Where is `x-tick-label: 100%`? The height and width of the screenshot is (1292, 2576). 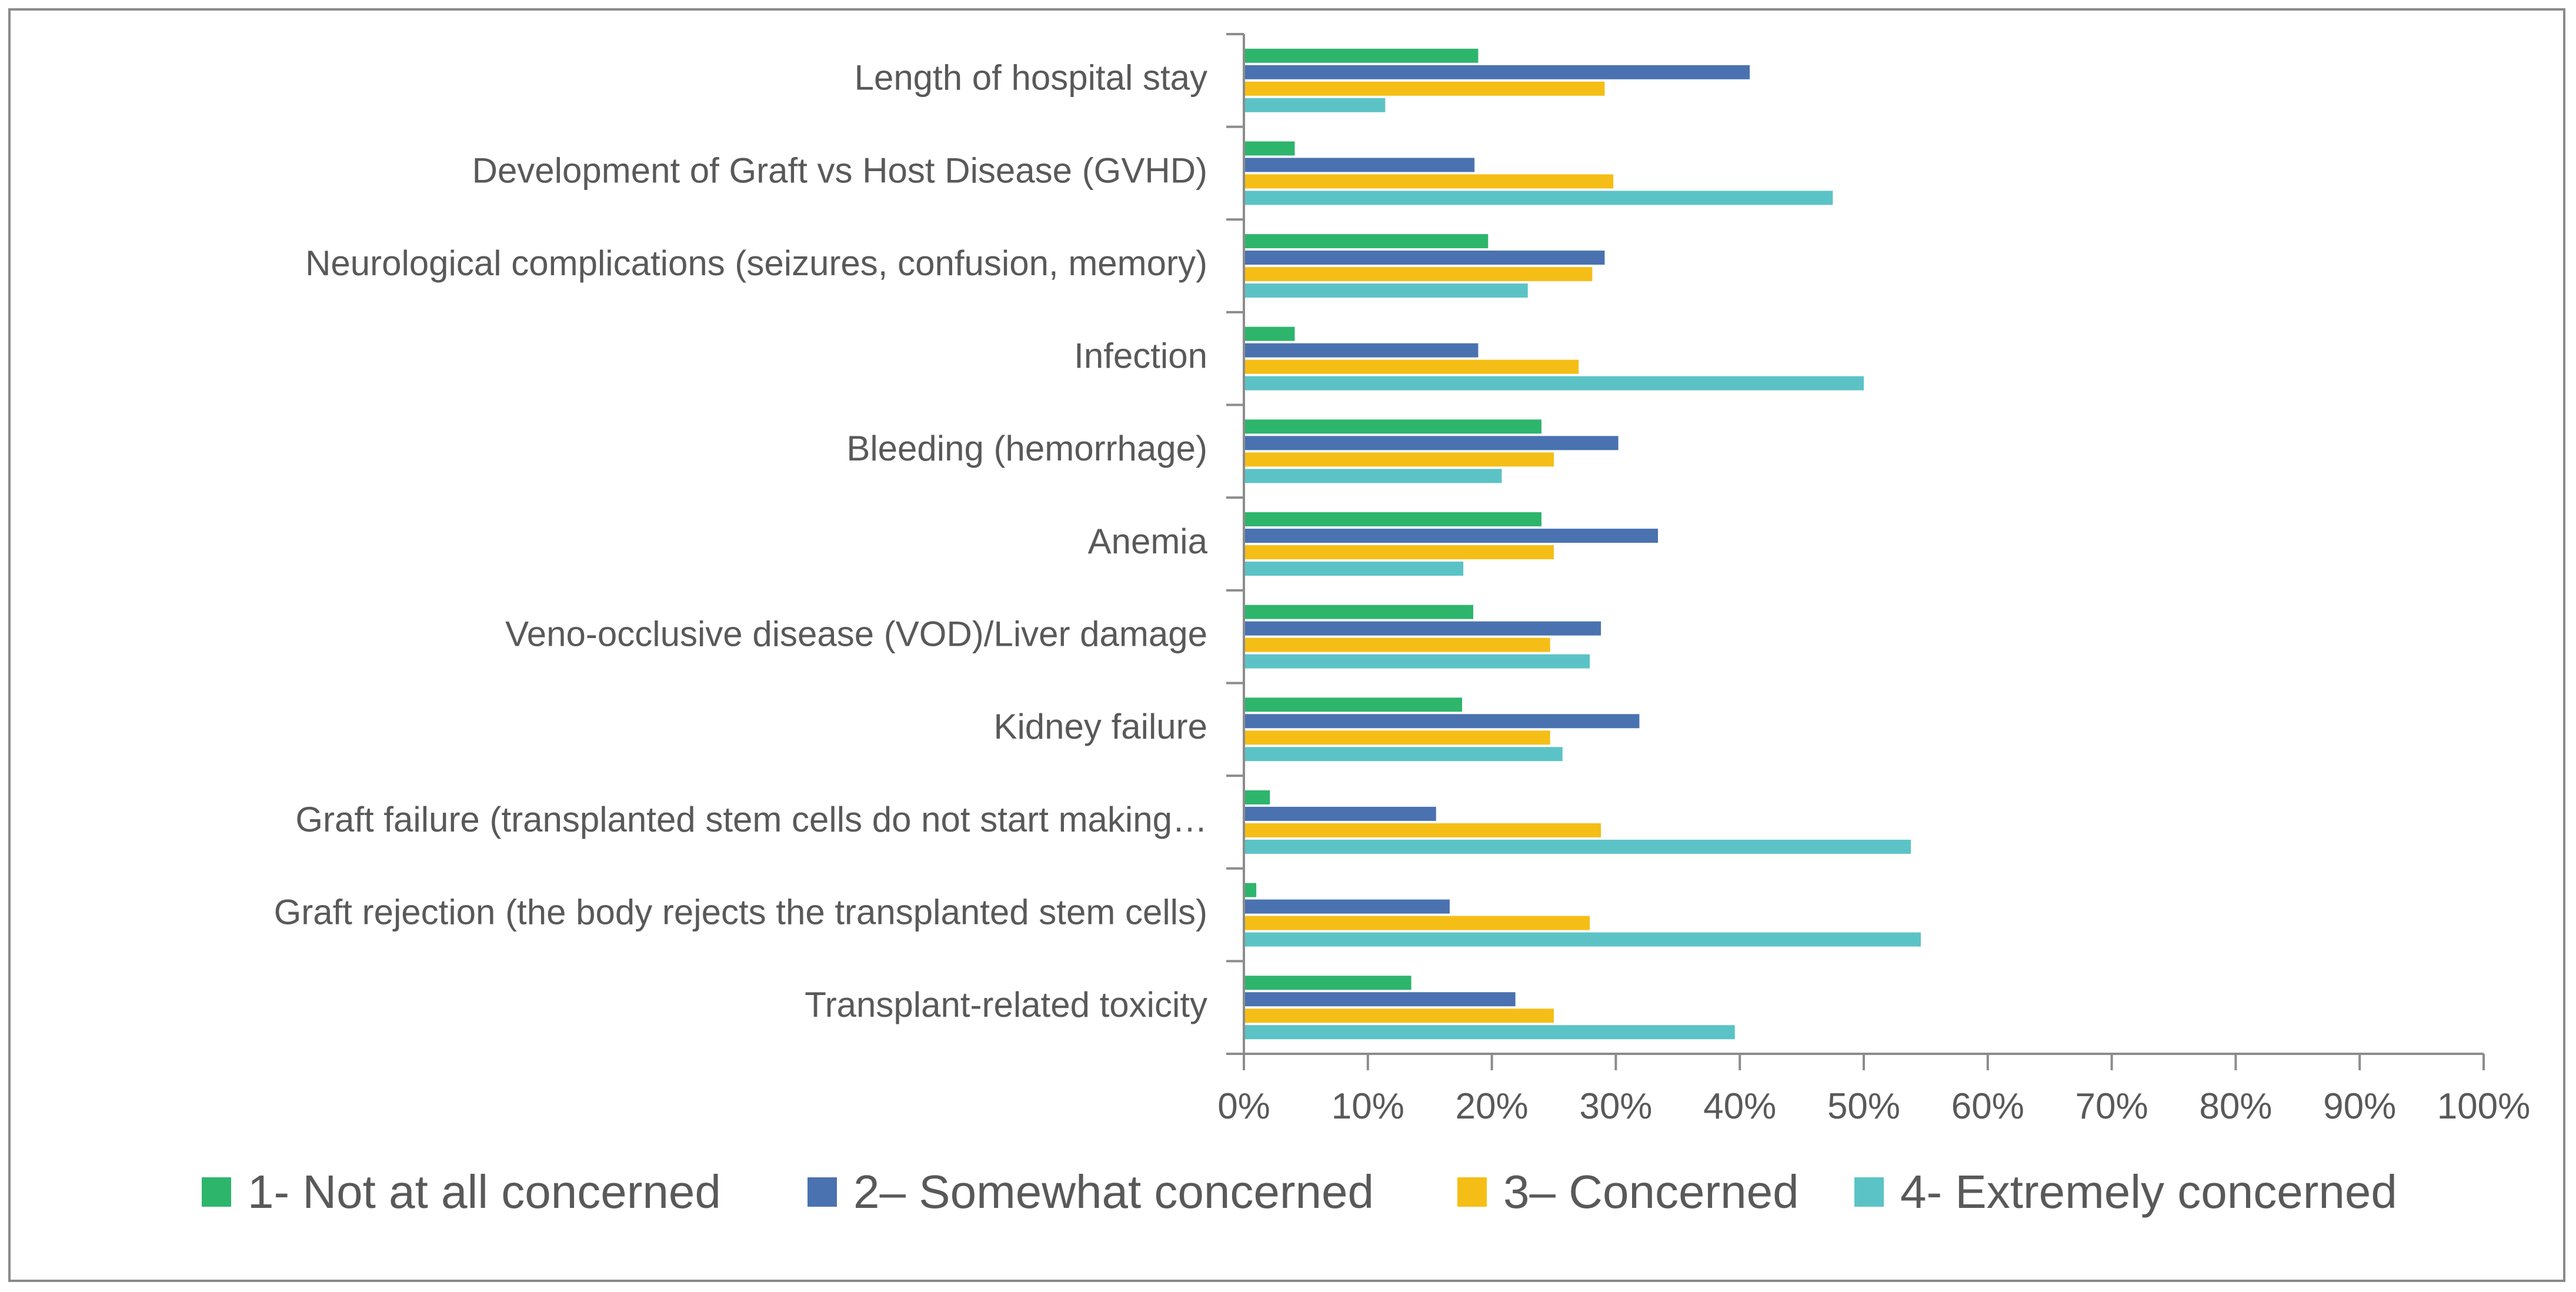 x-tick-label: 100% is located at coordinates (2484, 1107).